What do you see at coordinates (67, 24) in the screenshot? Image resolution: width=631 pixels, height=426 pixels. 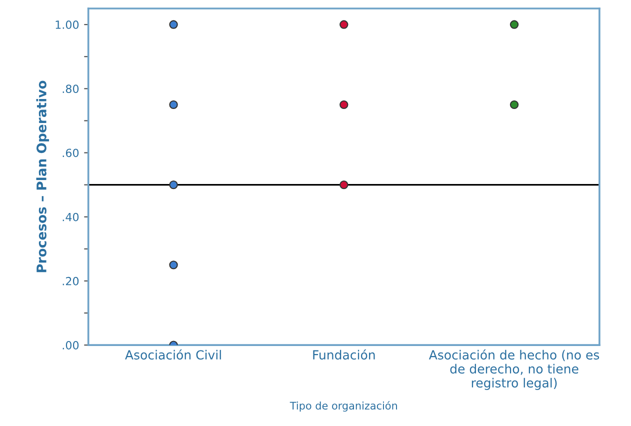 I see `y-tick-label: 1.00` at bounding box center [67, 24].